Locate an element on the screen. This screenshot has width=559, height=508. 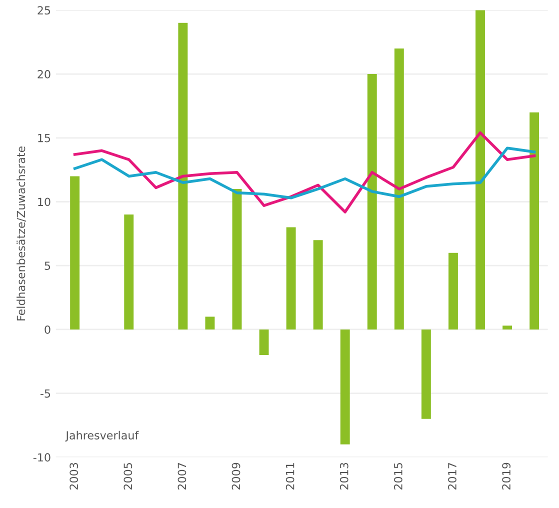
y-tick-label: 15 is located at coordinates (44, 138).